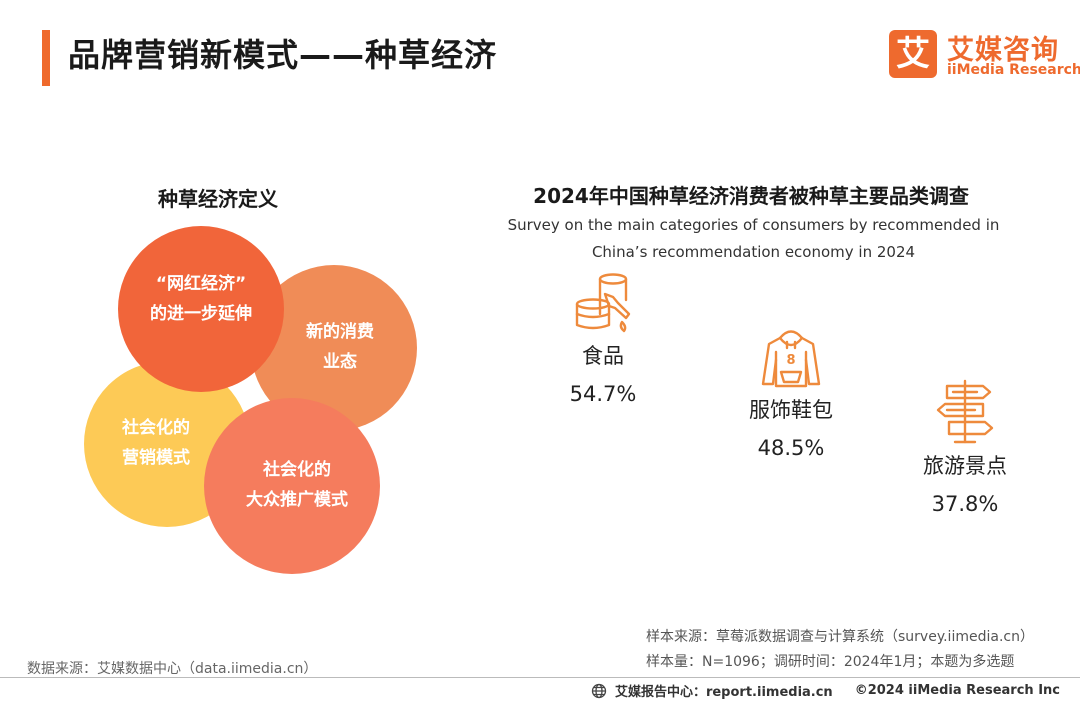 The width and height of the screenshot is (1080, 702). I want to click on circle-line: 业态, so click(340, 362).